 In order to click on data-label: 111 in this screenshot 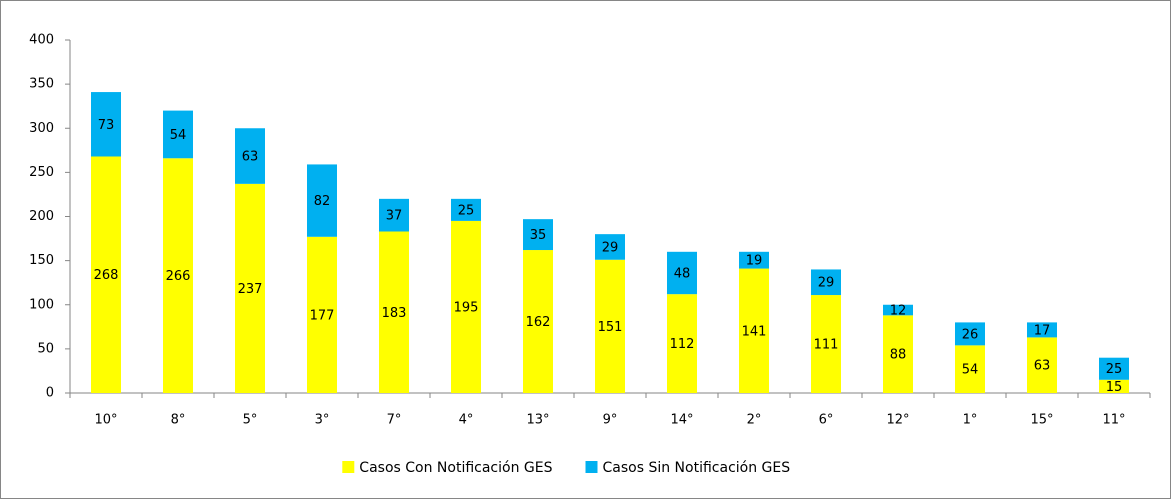, I will do `click(826, 345)`.